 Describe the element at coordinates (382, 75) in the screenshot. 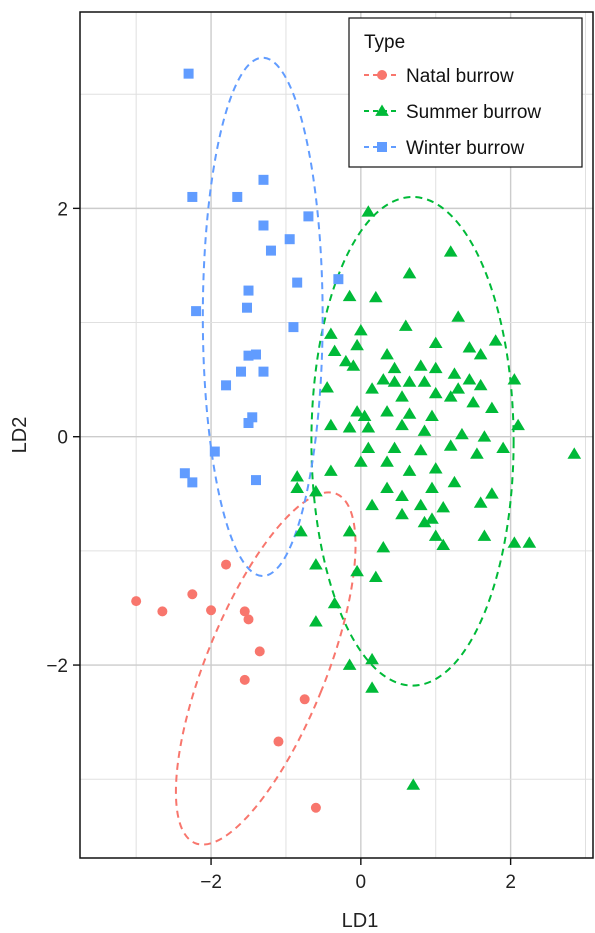

I see `legend-marker-natal-burrow` at that location.